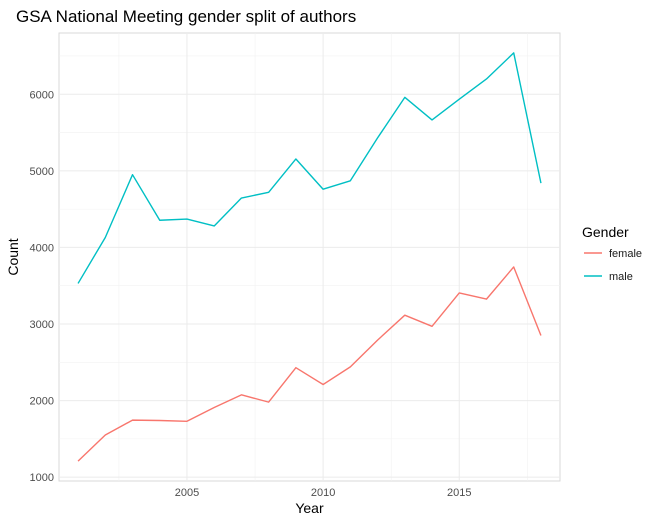 The height and width of the screenshot is (520, 658). I want to click on legend-item-male: male, so click(608, 277).